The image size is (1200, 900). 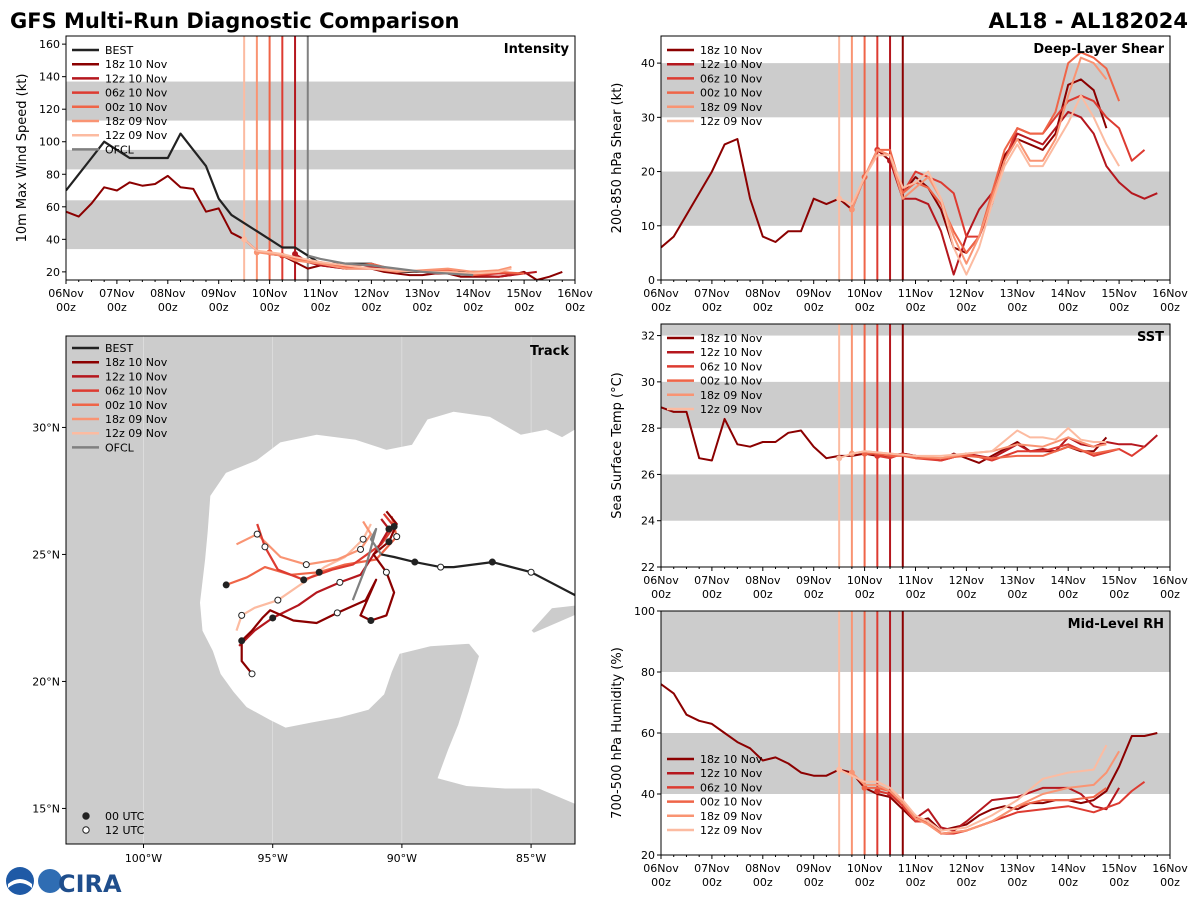 What do you see at coordinates (864, 787) in the screenshot?
I see `rh-init-point` at bounding box center [864, 787].